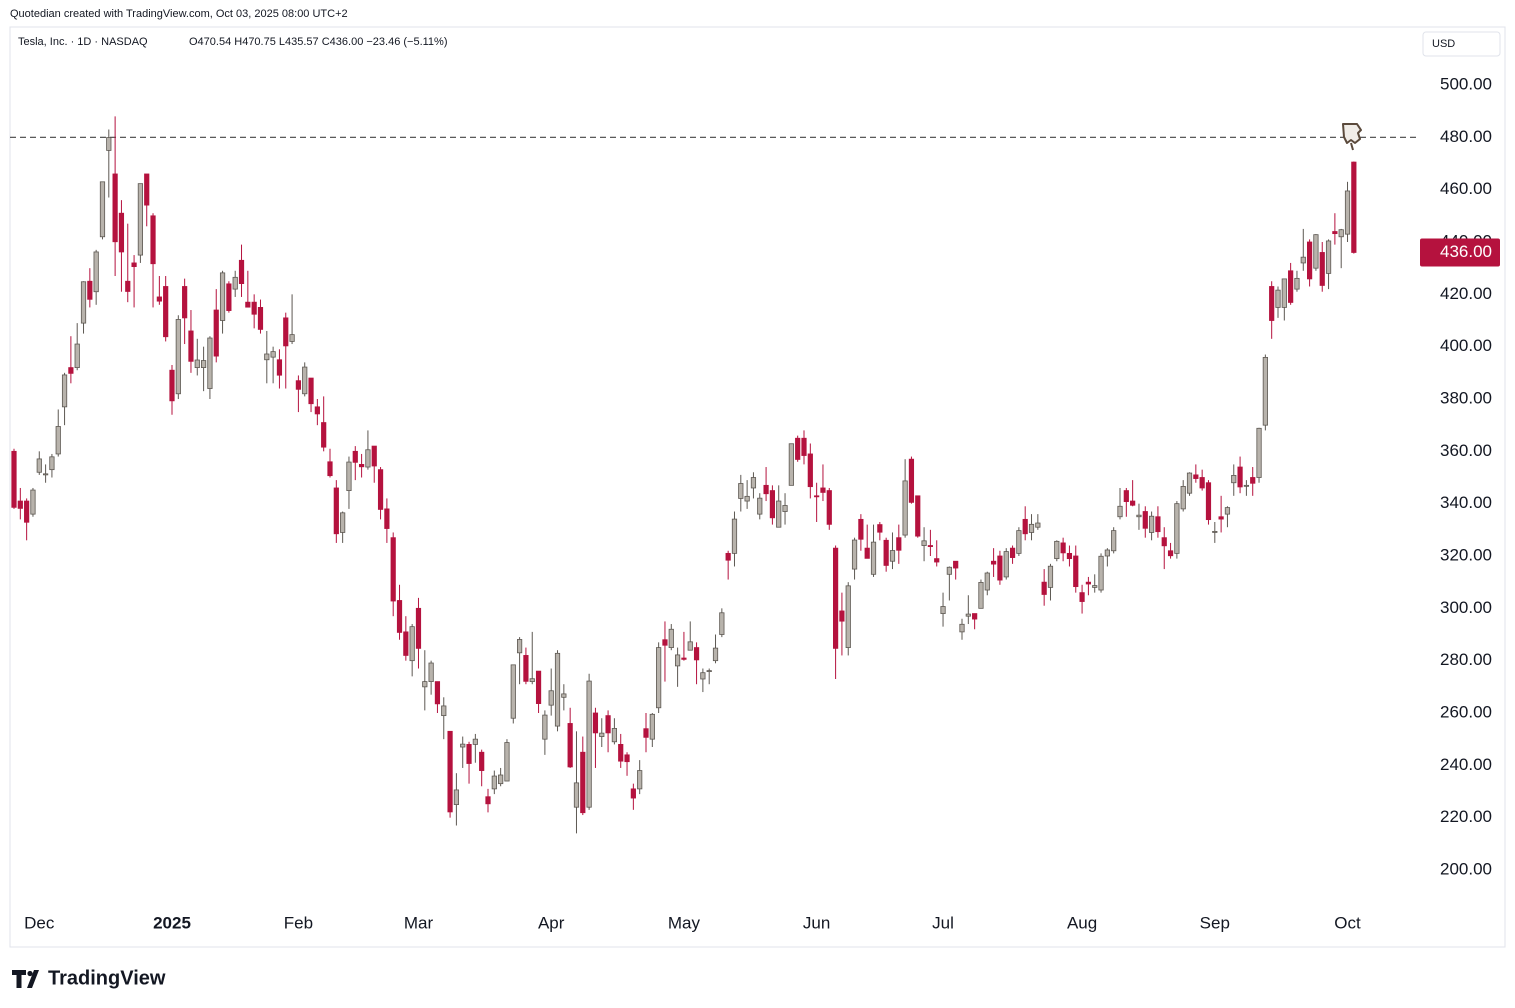 The height and width of the screenshot is (1008, 1515). What do you see at coordinates (83, 42) in the screenshot?
I see `chart-title: Tesla, Inc. · 1D · NASDAQ` at bounding box center [83, 42].